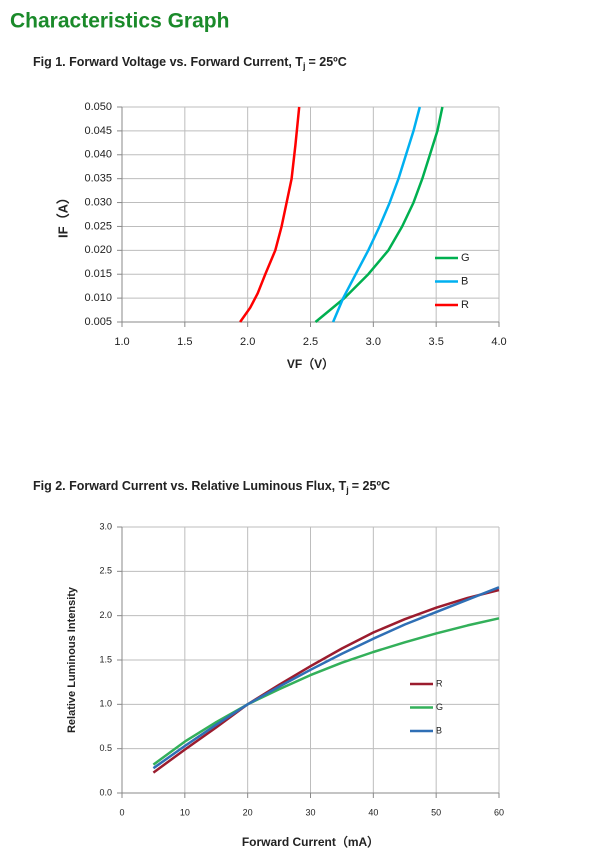 This screenshot has height=861, width=596. I want to click on x-tick-label: 1.0, so click(121, 342).